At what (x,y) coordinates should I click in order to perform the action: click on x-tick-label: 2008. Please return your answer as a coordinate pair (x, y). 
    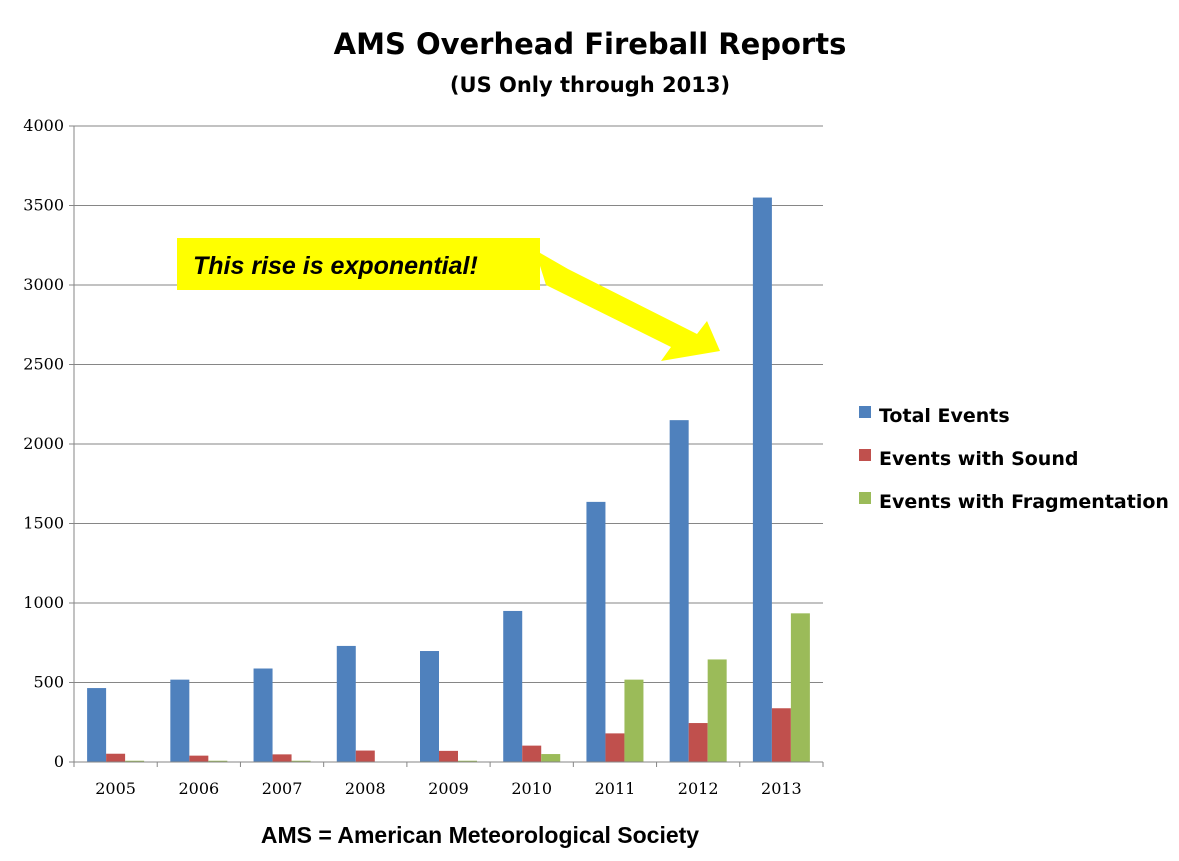
    Looking at the image, I should click on (365, 788).